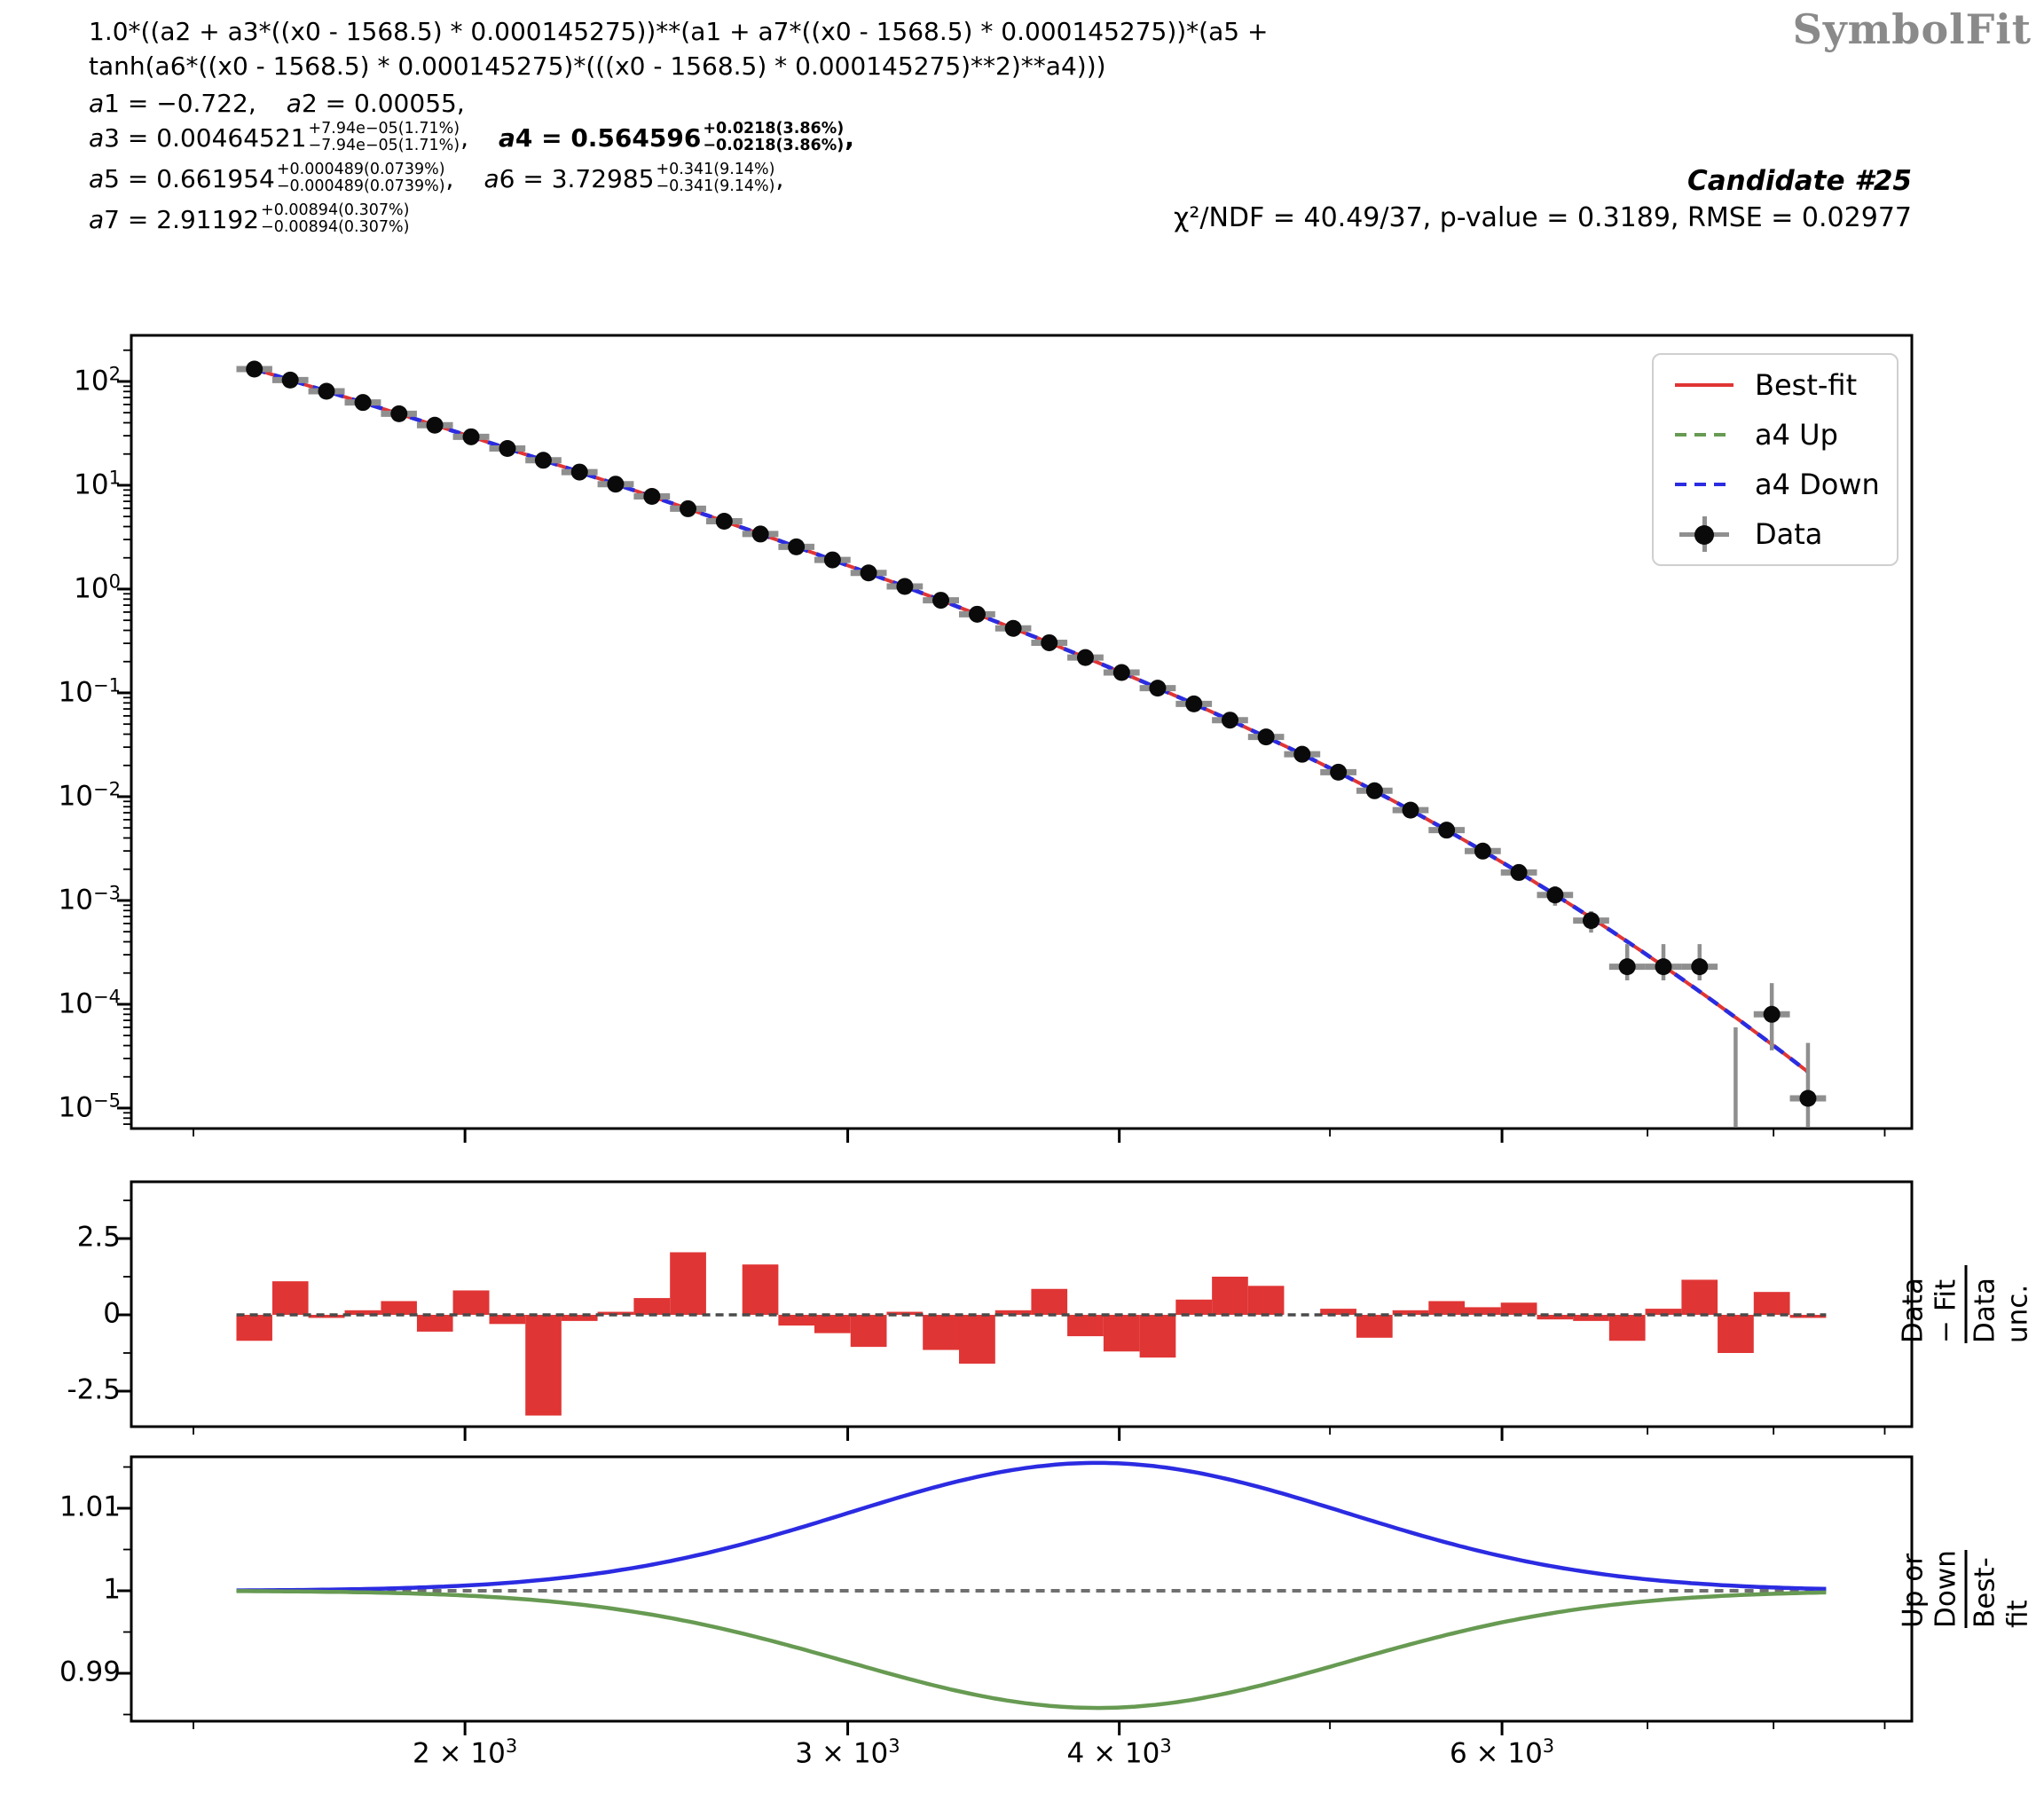 The height and width of the screenshot is (1817, 2044). I want to click on param-a4-uncertainty: +0.0218(3.86%) −0.0218(3.86%), so click(774, 137).